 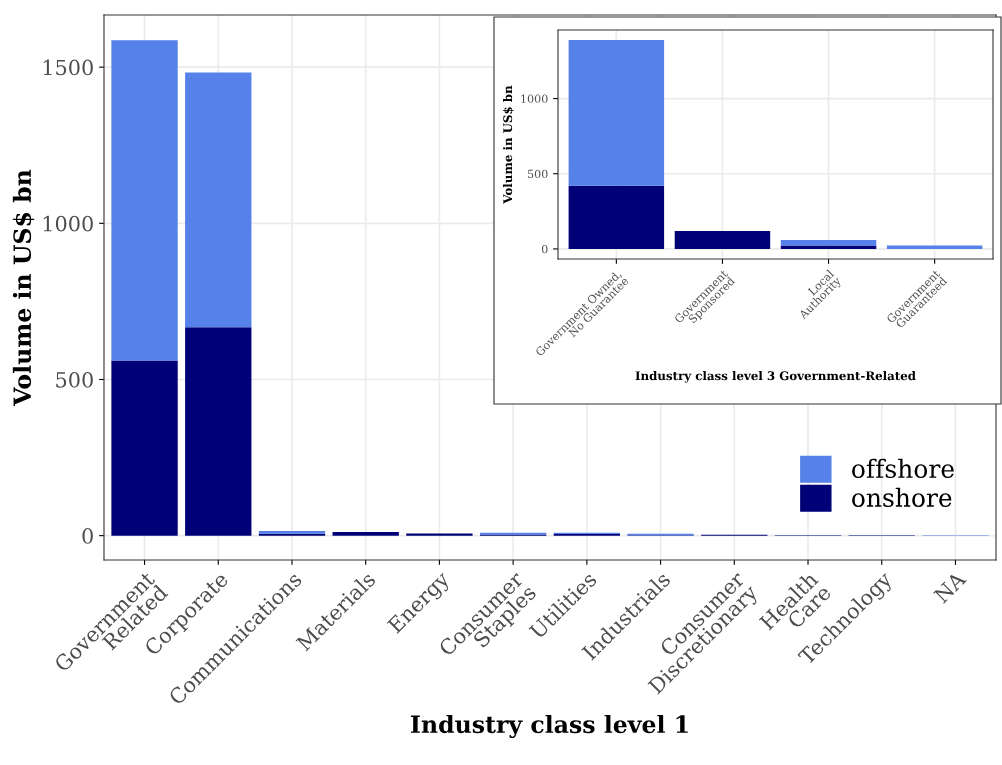 What do you see at coordinates (549, 726) in the screenshot?
I see `x-axis-title: Industry class level 1` at bounding box center [549, 726].